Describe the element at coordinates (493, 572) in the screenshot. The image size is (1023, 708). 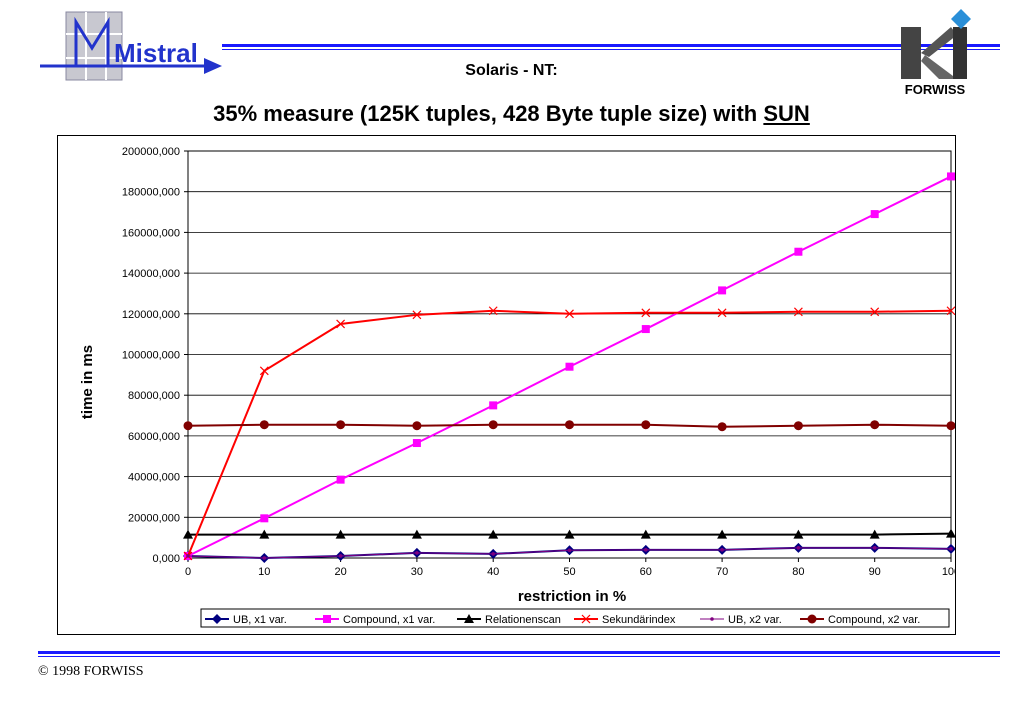
I see `x-tick-label-4: 40` at that location.